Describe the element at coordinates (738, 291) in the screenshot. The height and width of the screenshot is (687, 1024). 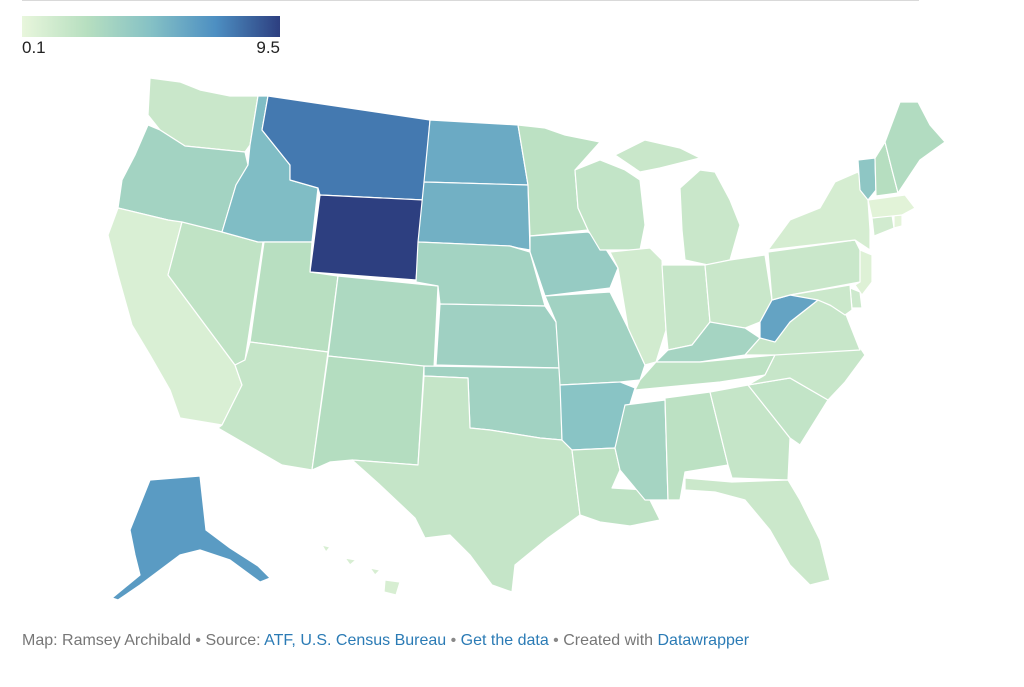
I see `state-OH` at that location.